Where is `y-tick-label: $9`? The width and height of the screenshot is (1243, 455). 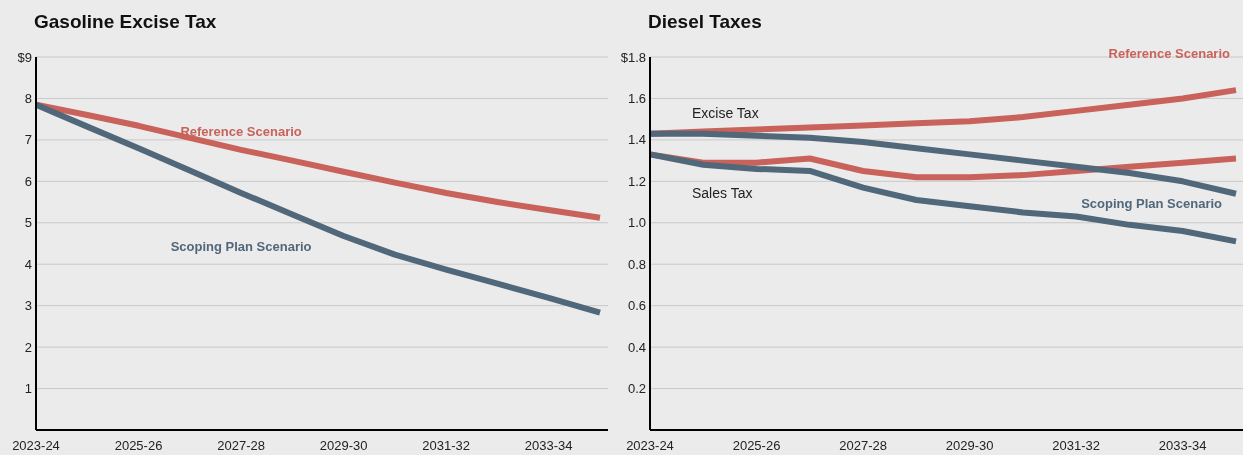 y-tick-label: $9 is located at coordinates (24, 57).